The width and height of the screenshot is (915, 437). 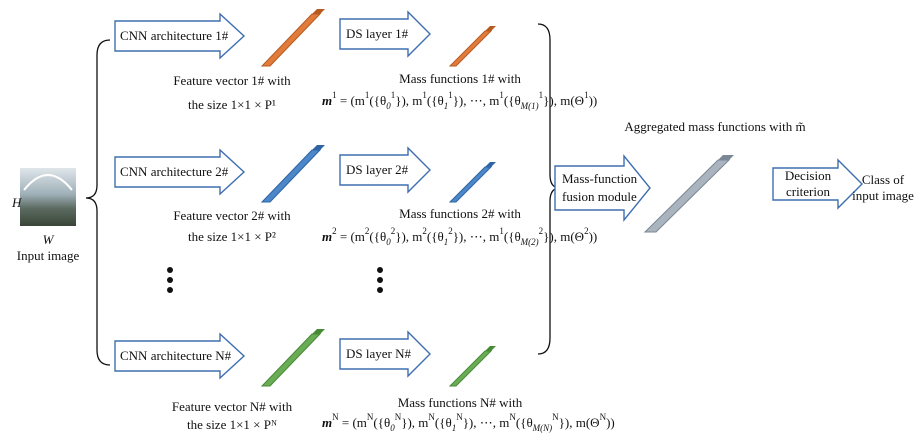 I want to click on left-brace, so click(x=98, y=202).